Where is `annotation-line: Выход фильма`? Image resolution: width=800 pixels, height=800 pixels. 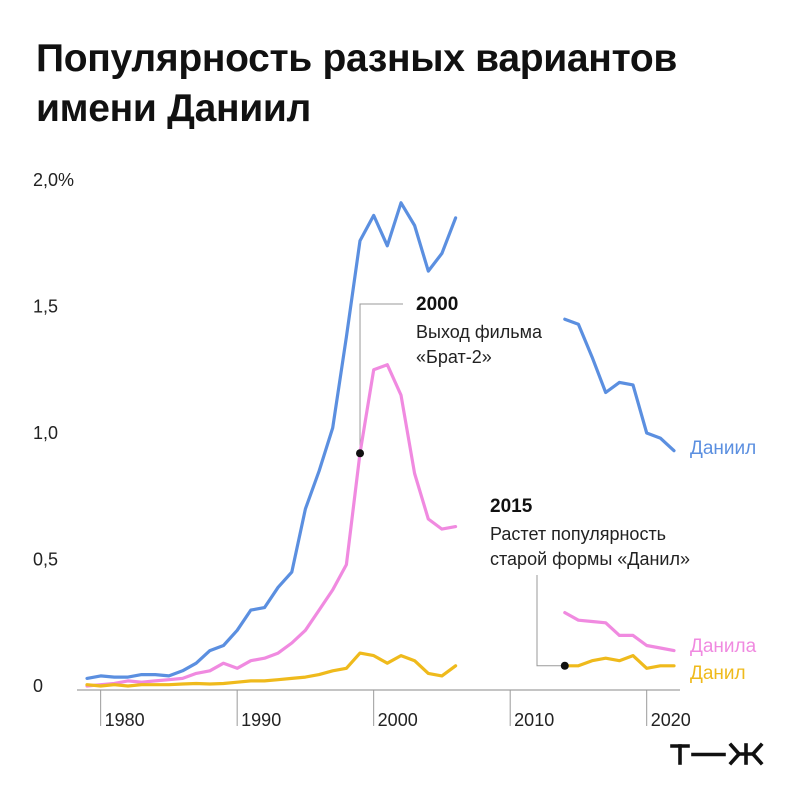 annotation-line: Выход фильма is located at coordinates (479, 332).